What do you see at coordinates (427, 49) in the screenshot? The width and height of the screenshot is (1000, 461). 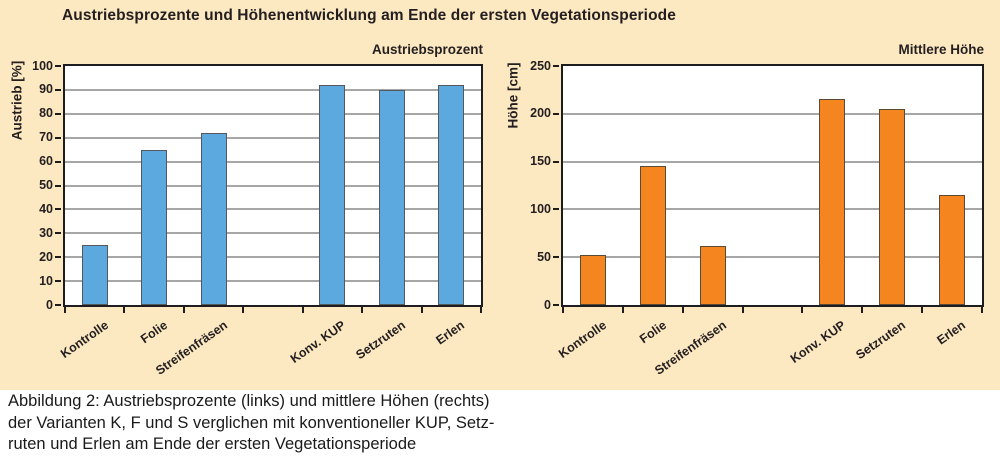 I see `chart-title-left: Austriebsprozent` at bounding box center [427, 49].